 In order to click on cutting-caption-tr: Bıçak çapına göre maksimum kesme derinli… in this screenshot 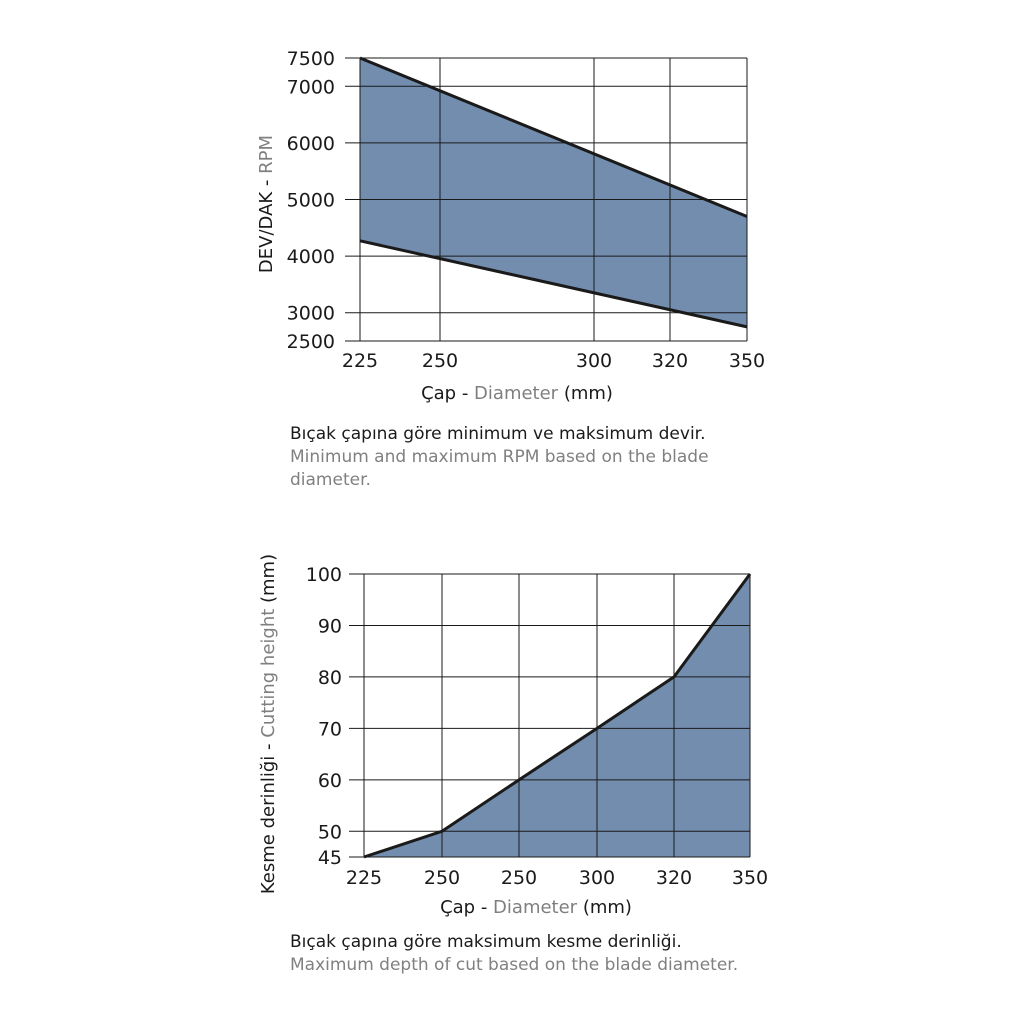, I will do `click(486, 942)`.